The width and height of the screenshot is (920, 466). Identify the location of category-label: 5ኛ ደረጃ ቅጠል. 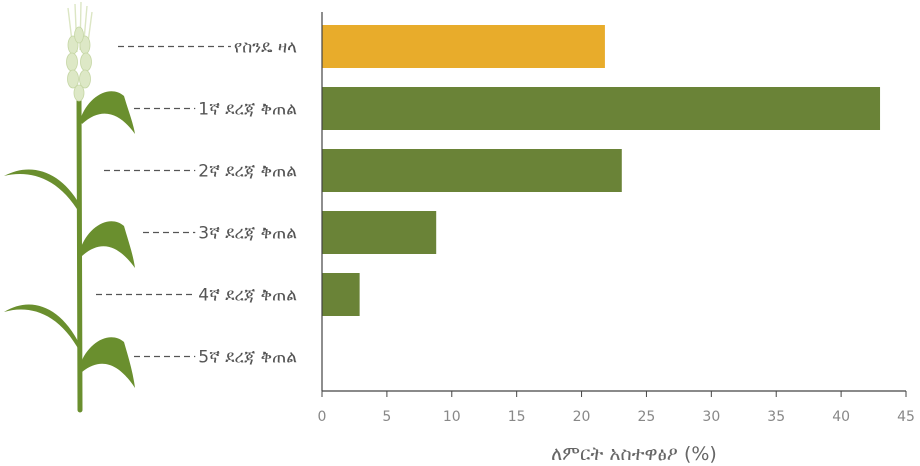
(247, 358).